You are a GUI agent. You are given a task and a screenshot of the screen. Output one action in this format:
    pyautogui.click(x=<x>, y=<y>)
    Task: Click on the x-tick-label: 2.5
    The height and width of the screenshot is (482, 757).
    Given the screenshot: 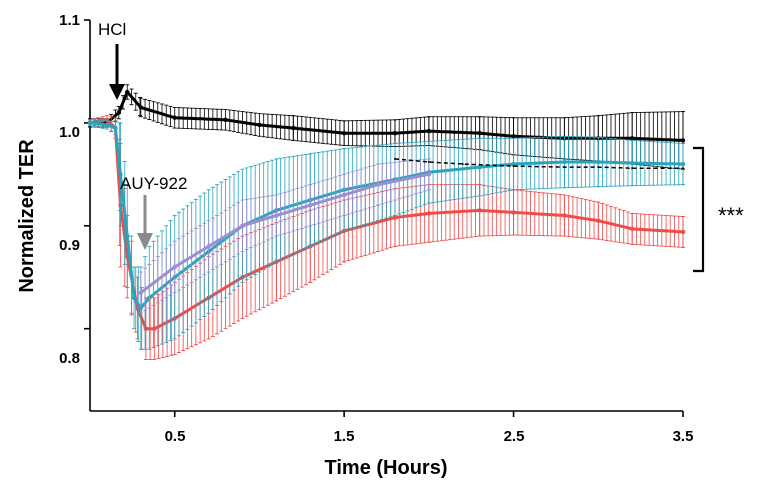 What is the action you would take?
    pyautogui.click(x=514, y=436)
    